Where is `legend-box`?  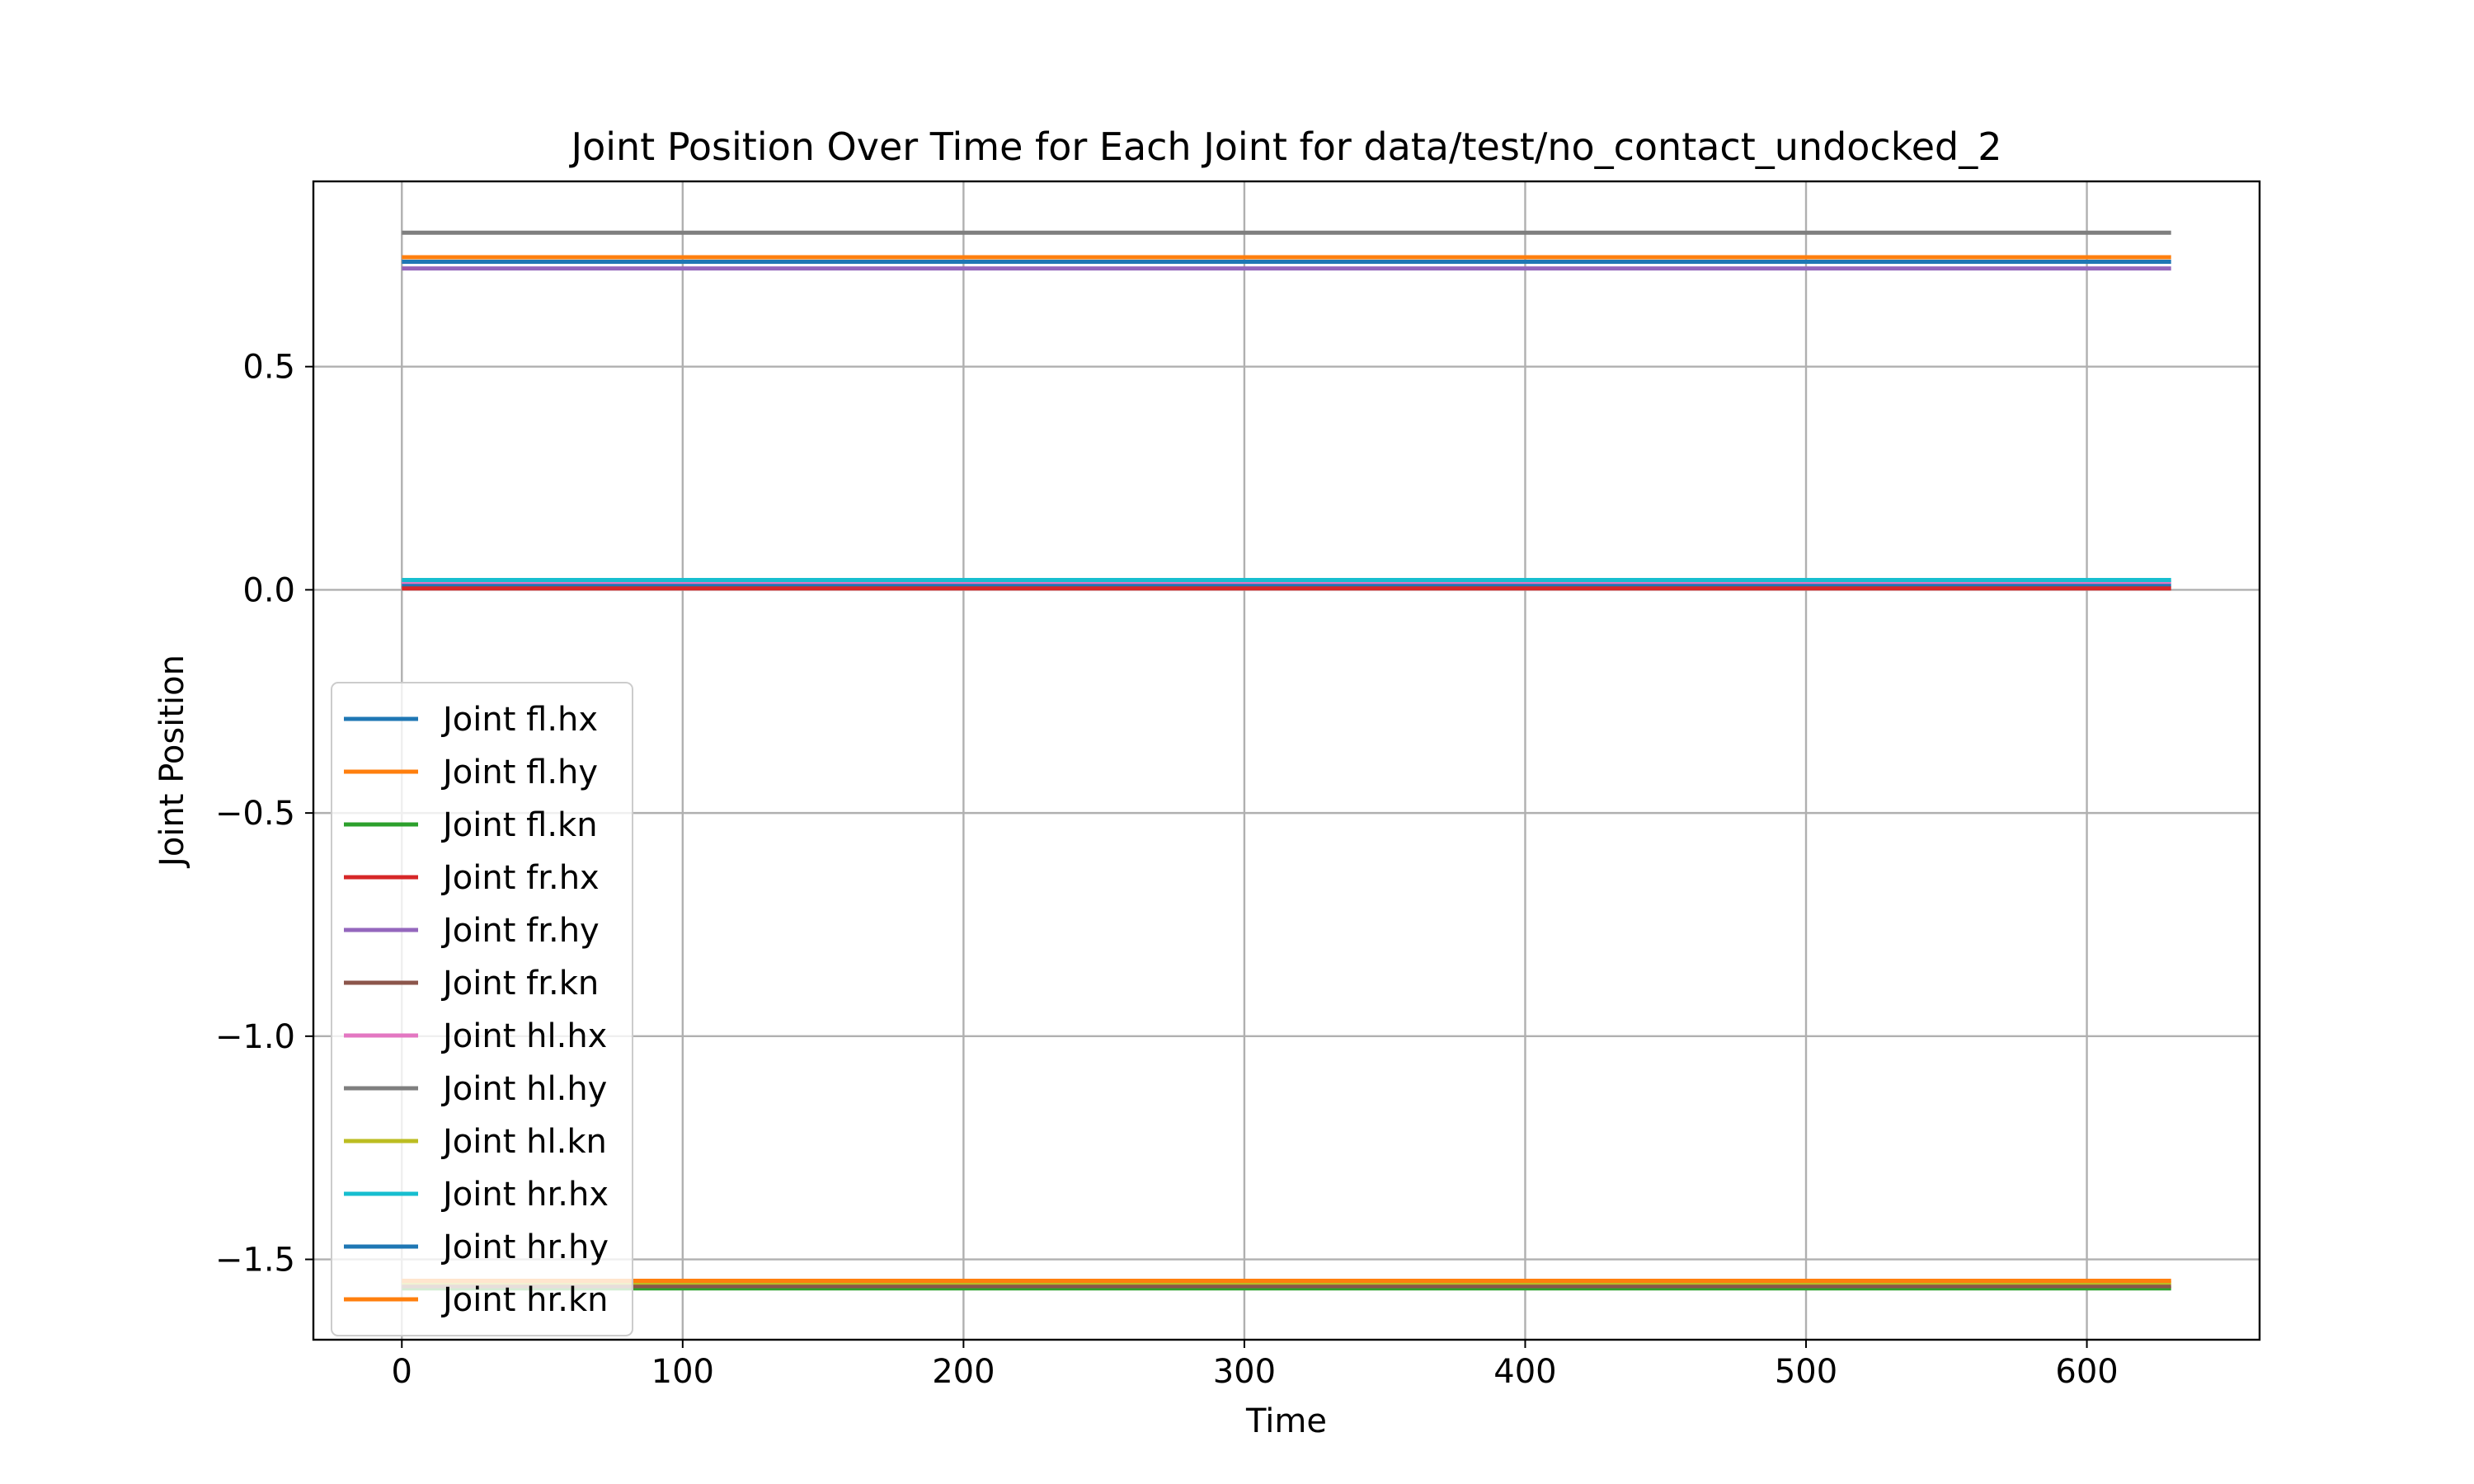 legend-box is located at coordinates (482, 1009).